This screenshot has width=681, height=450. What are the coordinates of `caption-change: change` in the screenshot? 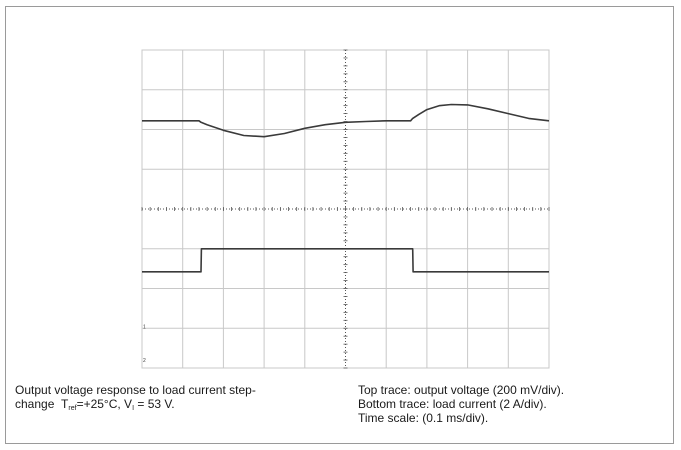 It's located at (35, 404).